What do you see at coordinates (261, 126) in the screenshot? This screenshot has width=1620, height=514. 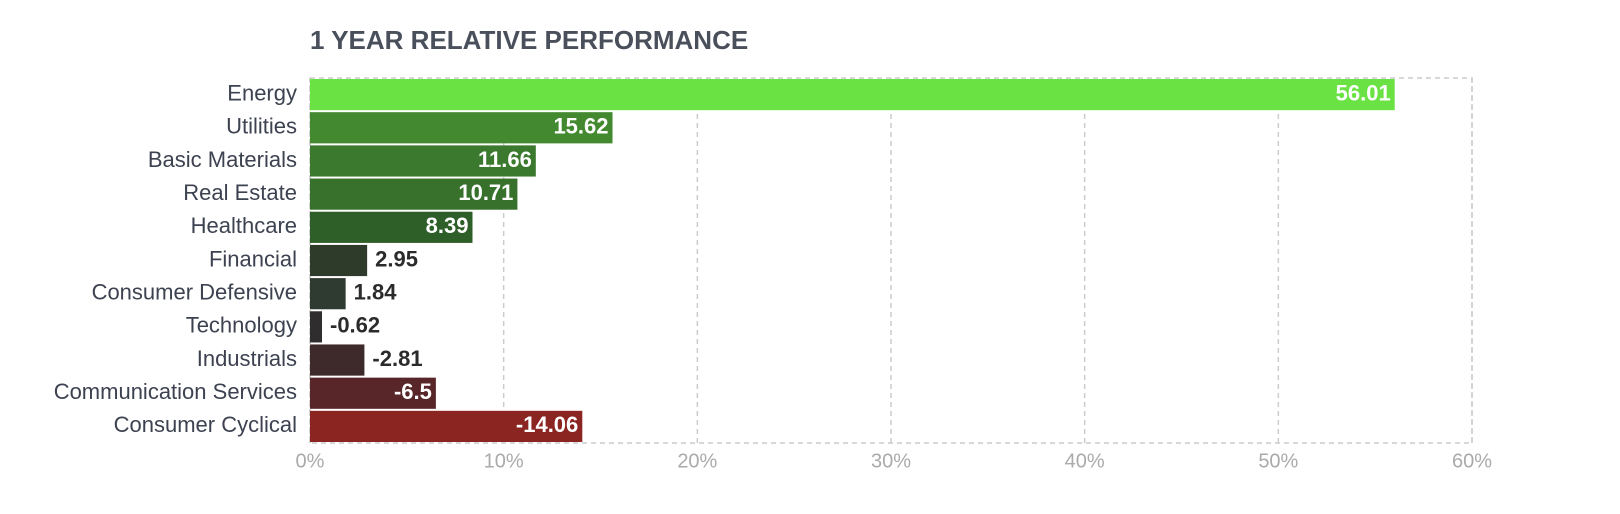 I see `y-tick-label: Utilities` at bounding box center [261, 126].